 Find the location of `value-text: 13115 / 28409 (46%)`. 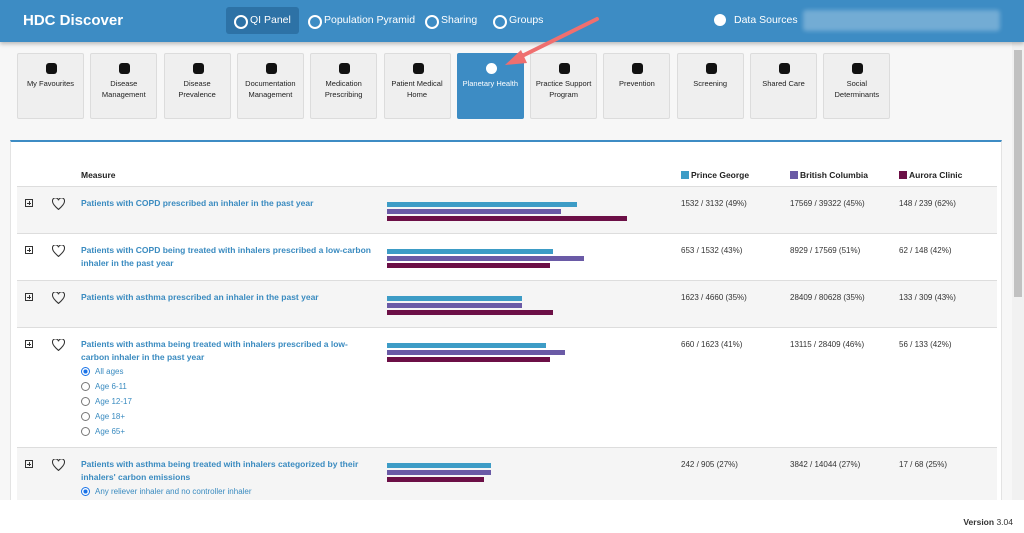

value-text: 13115 / 28409 (46%) is located at coordinates (827, 344).